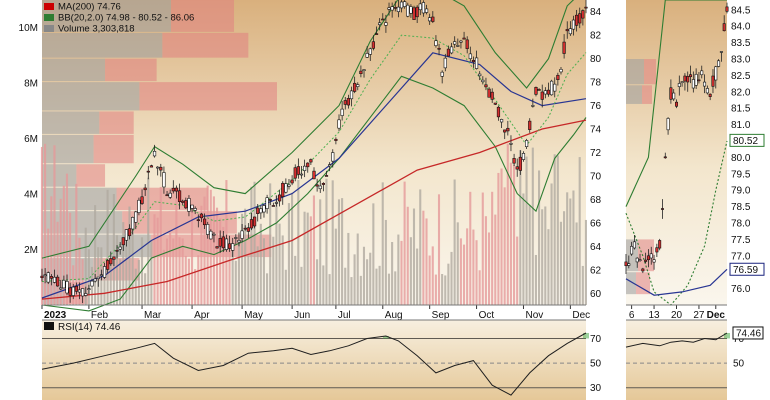 This screenshot has height=400, width=770. What do you see at coordinates (699, 315) in the screenshot?
I see `hourly-x-tick-label: 27` at bounding box center [699, 315].